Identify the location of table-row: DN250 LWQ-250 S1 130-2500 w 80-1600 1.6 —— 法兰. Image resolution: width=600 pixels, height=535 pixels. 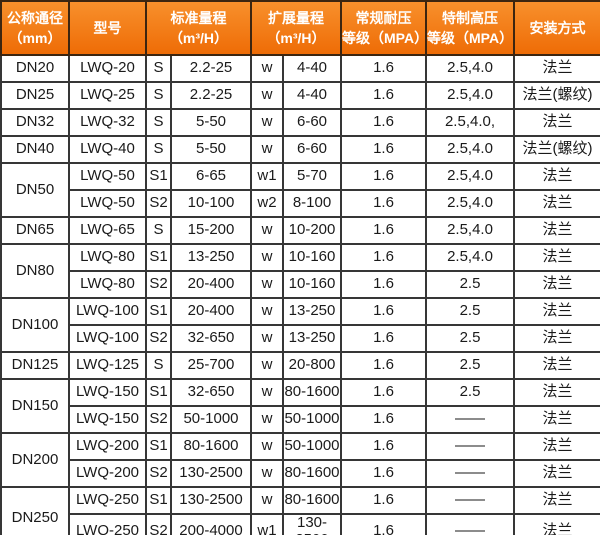
(300, 510).